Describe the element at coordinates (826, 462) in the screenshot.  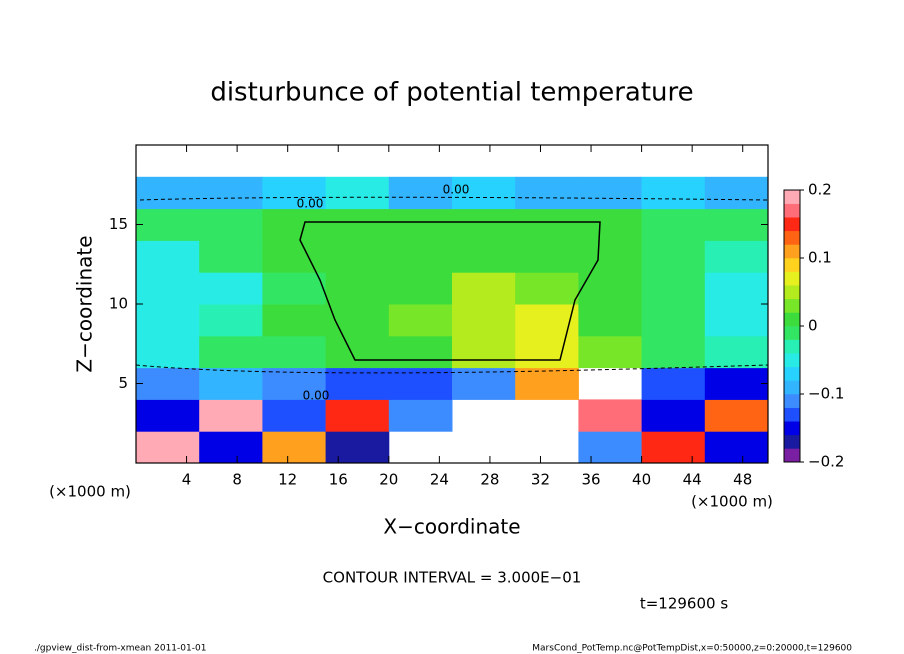
I see `colorbar-tick-label: −0.2` at that location.